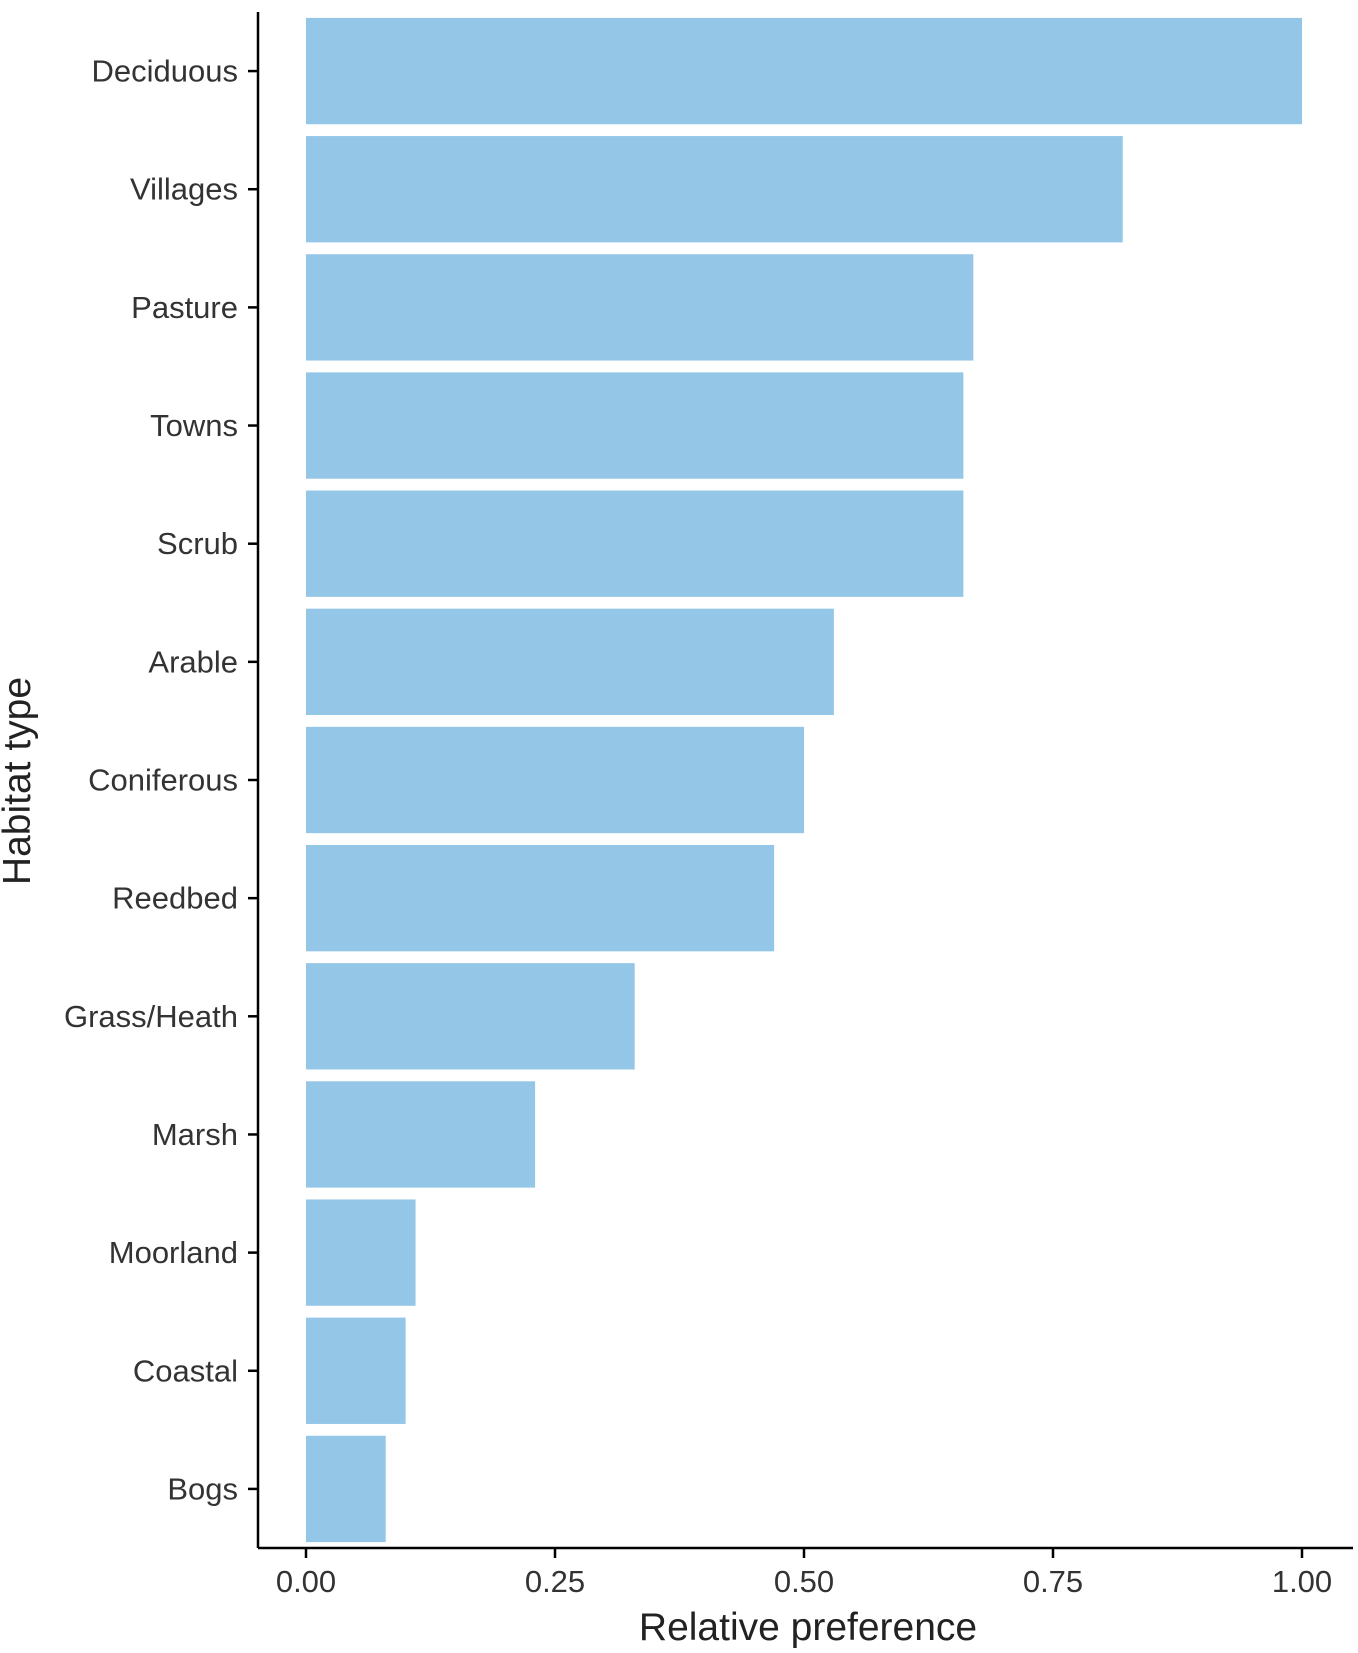 Image resolution: width=1358 pixels, height=1653 pixels. What do you see at coordinates (635, 425) in the screenshot?
I see `bar-towns` at bounding box center [635, 425].